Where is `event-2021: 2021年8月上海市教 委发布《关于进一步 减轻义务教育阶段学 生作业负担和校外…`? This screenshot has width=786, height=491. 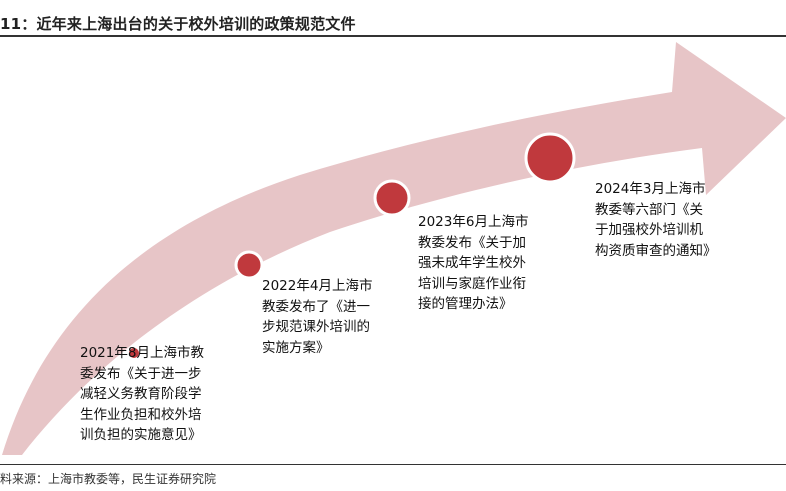
event-2021: 2021年8月上海市教 委发布《关于进一步 减轻义务教育阶段学 生作业负担和校外… is located at coordinates (155, 394).